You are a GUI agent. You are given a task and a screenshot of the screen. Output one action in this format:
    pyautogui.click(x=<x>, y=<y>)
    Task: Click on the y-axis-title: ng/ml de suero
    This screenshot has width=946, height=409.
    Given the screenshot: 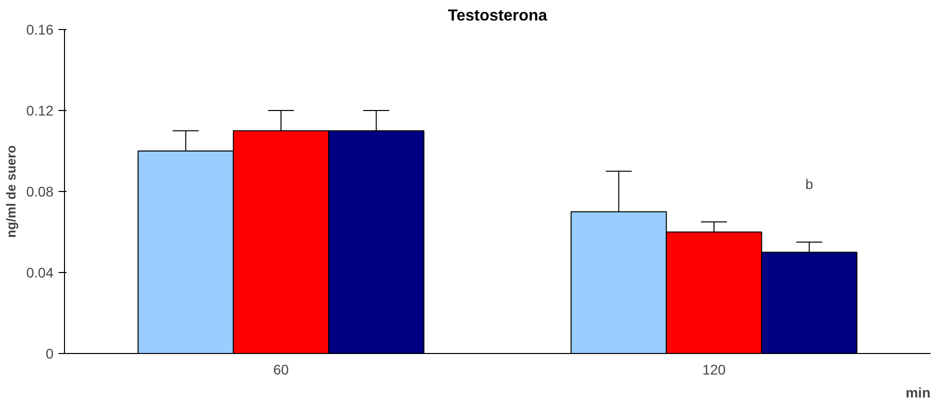 What is the action you would take?
    pyautogui.click(x=10, y=191)
    